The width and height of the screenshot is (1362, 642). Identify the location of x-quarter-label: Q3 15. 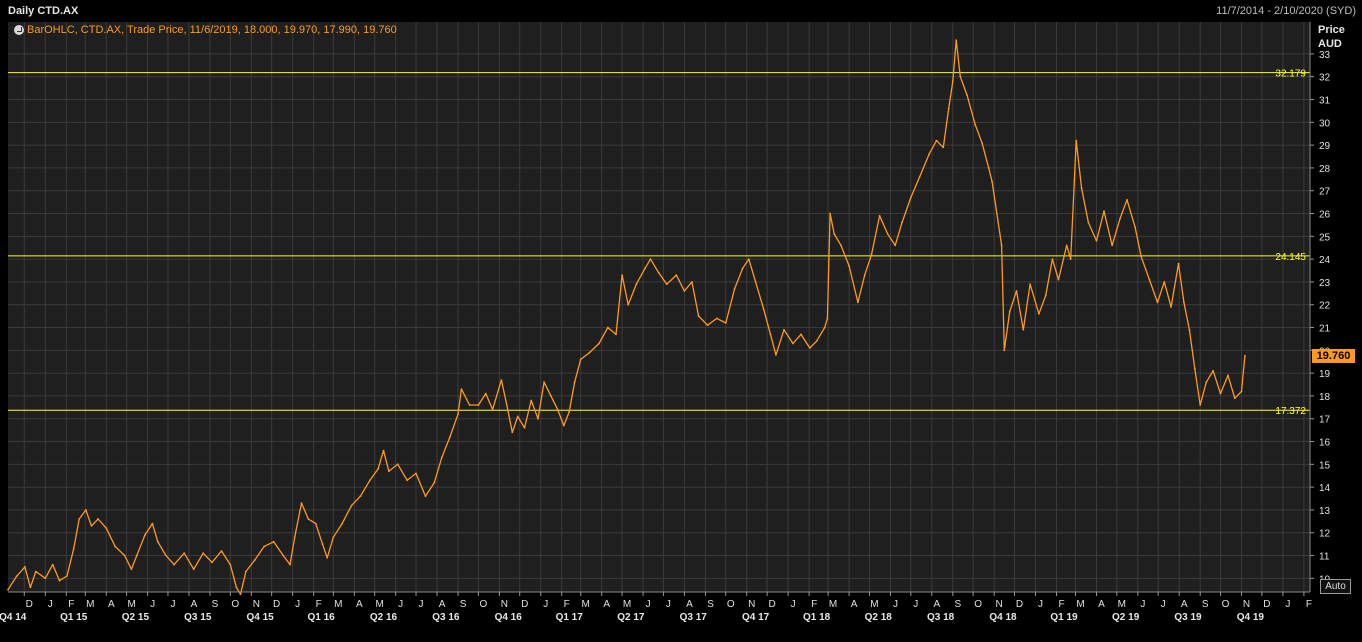
(198, 617).